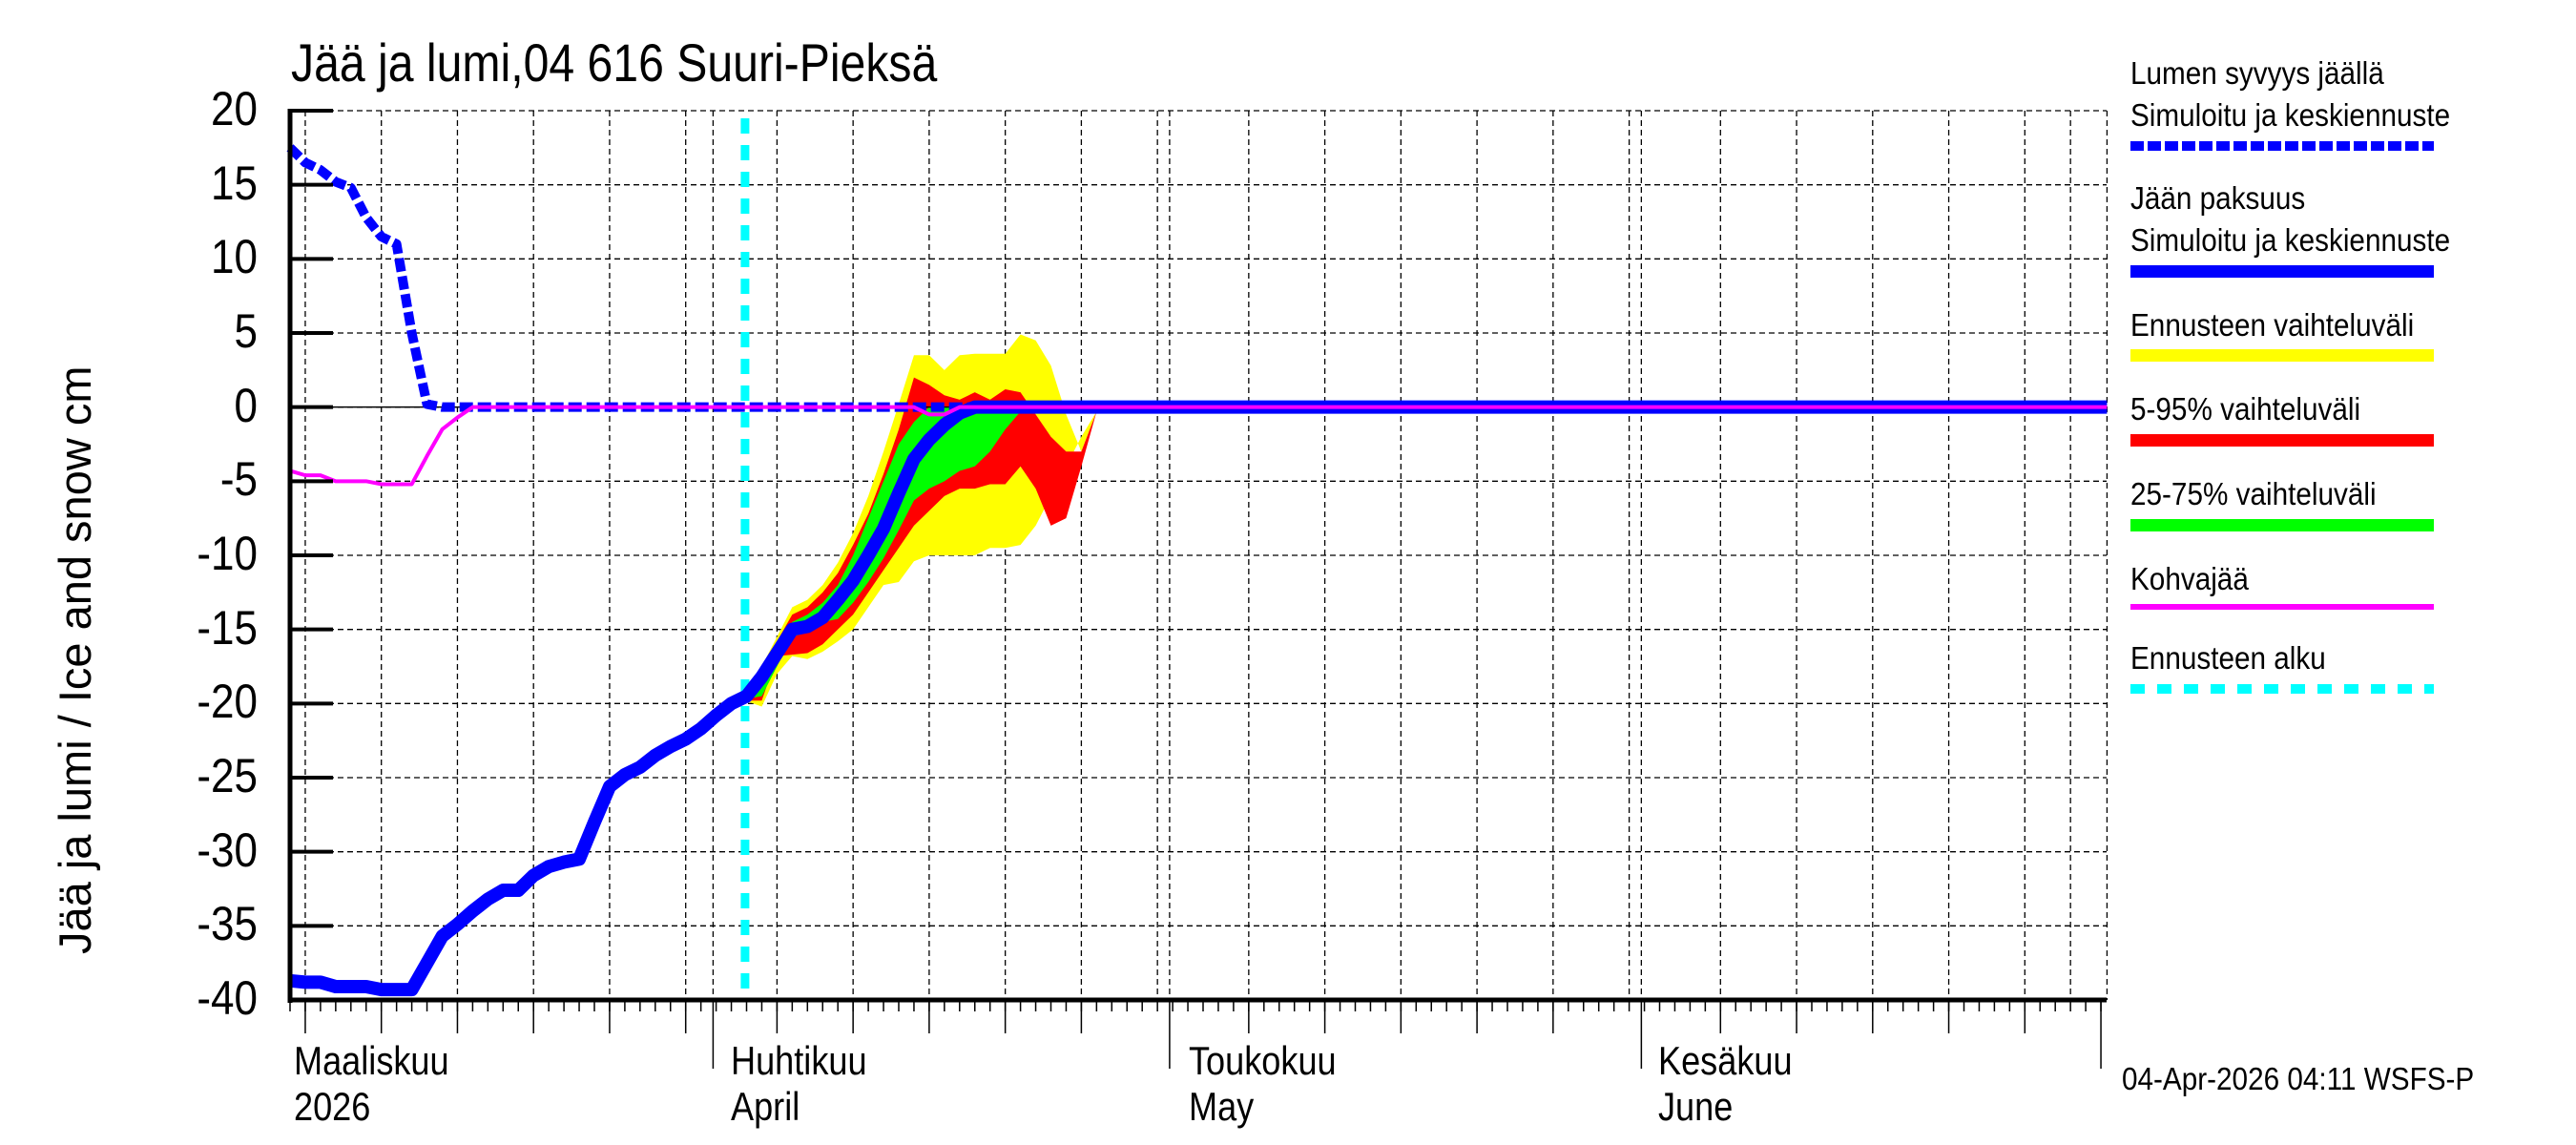 This screenshot has height=1145, width=2576. What do you see at coordinates (1725, 1083) in the screenshot?
I see `x-month-label: Kesäkuu June` at bounding box center [1725, 1083].